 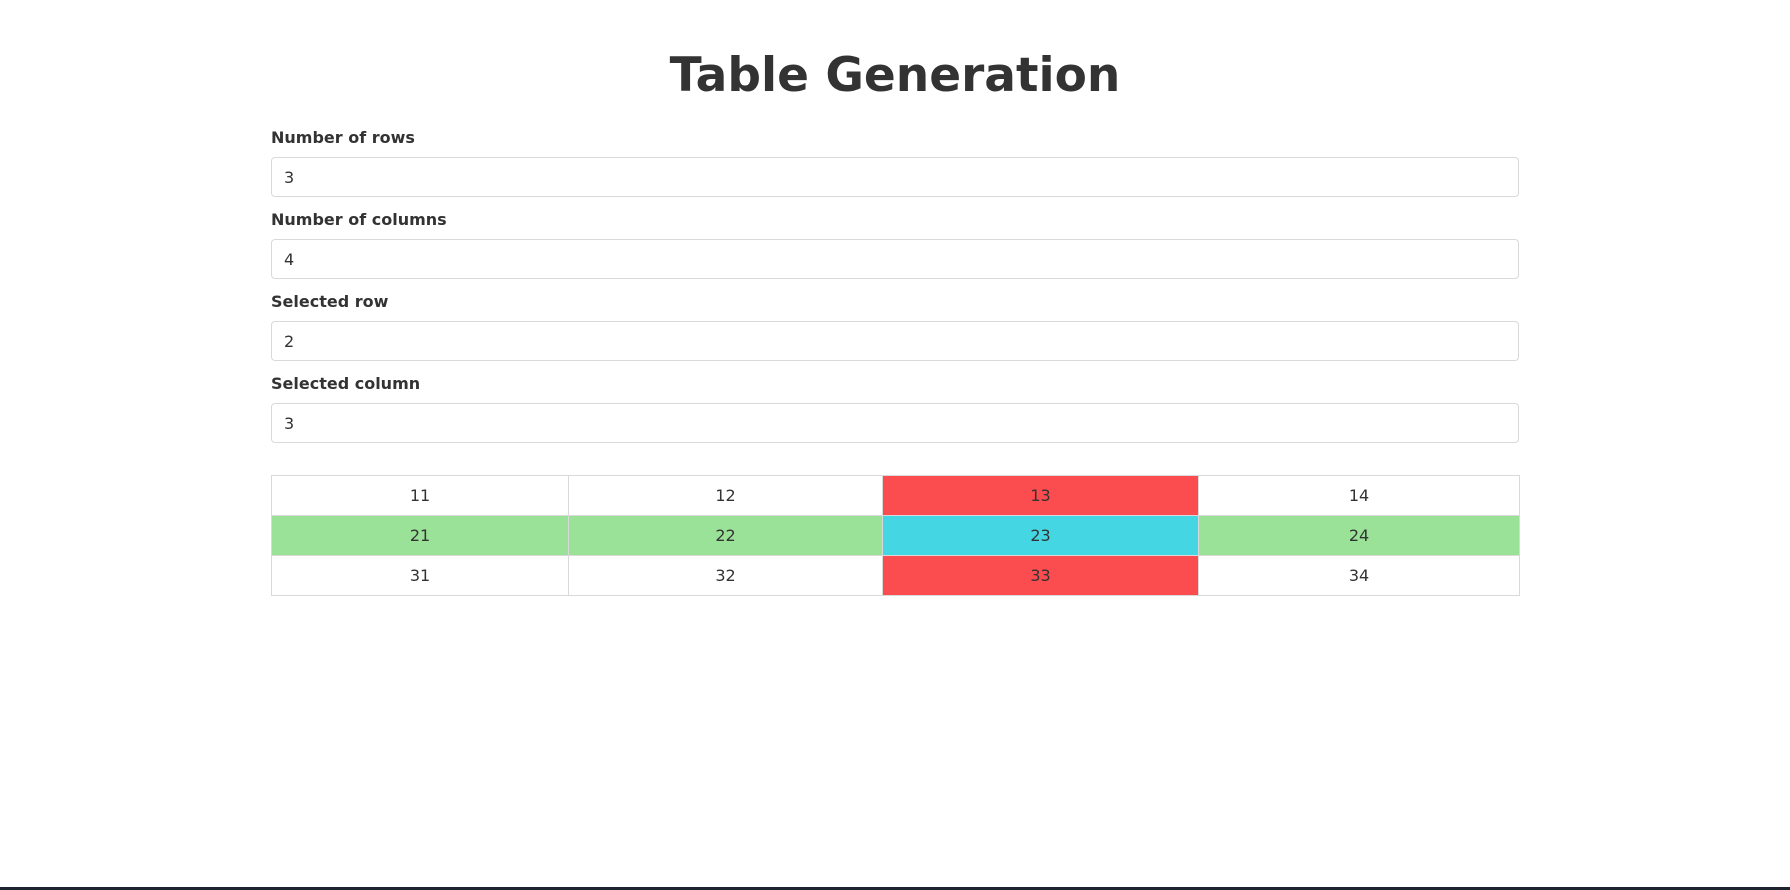 I want to click on selected-column-field: Selected column, so click(x=895, y=408).